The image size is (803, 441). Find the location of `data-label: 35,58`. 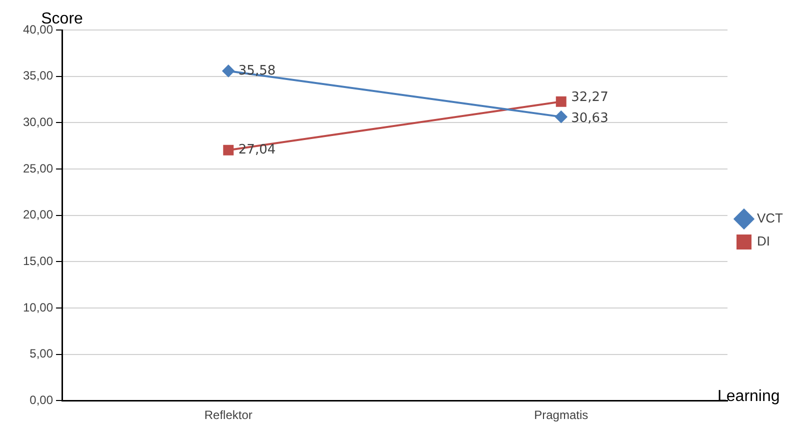

data-label: 35,58 is located at coordinates (257, 70).